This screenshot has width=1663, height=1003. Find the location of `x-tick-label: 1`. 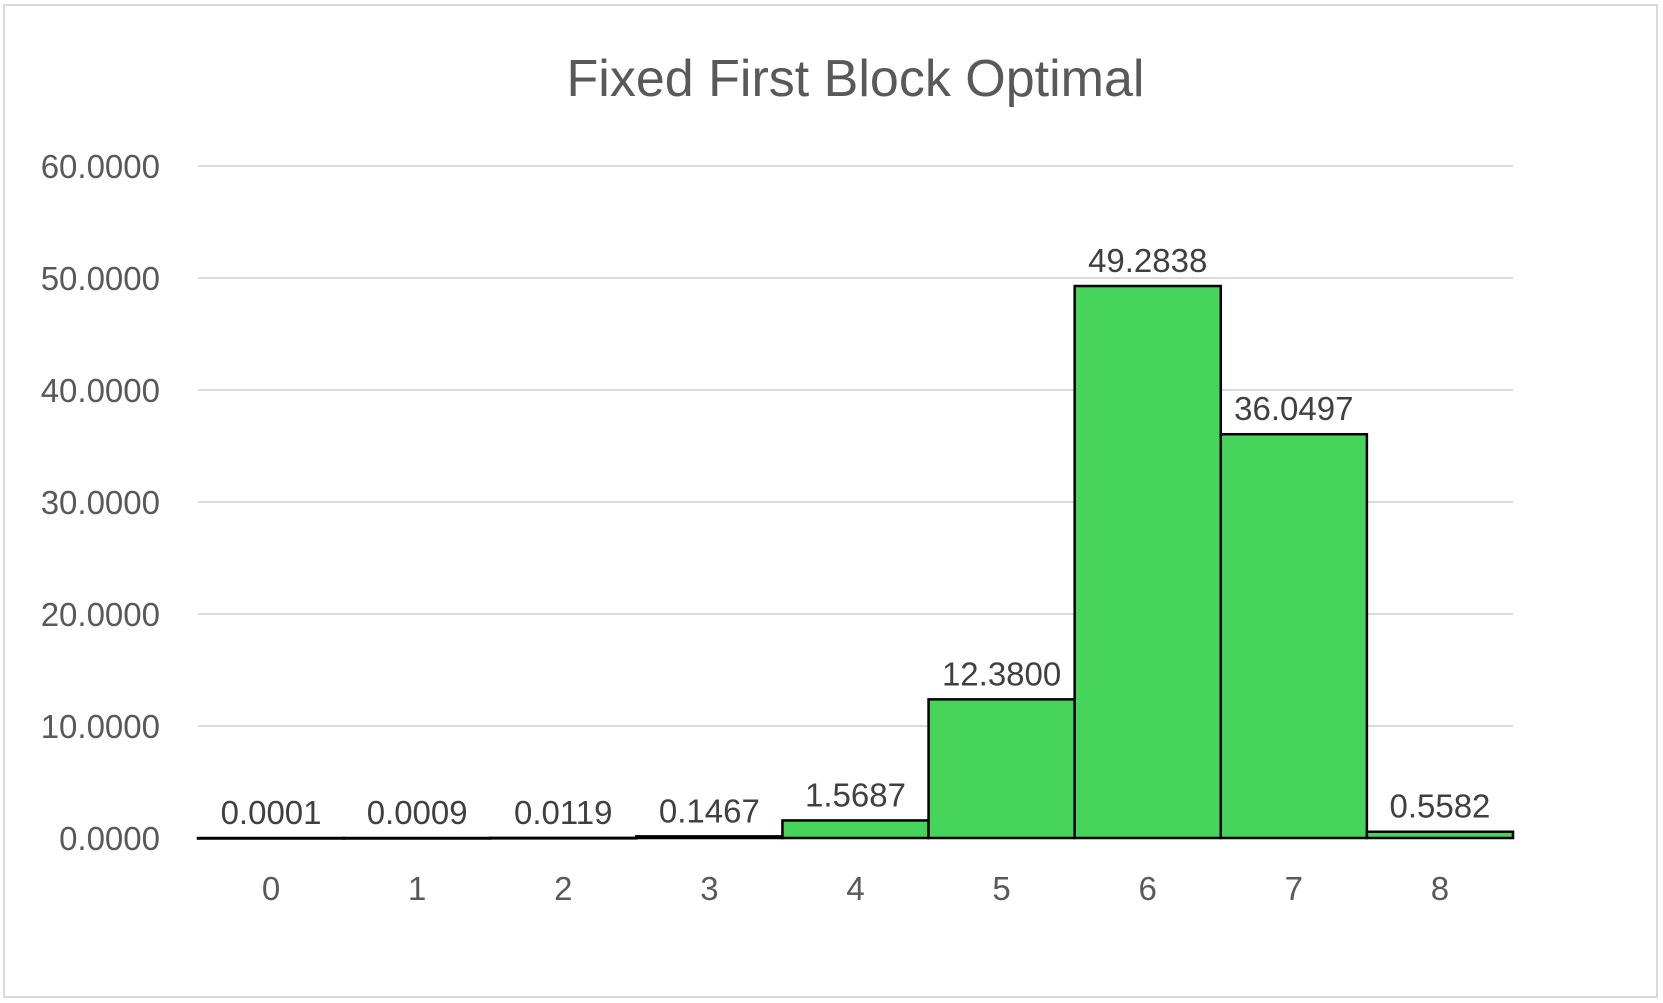

x-tick-label: 1 is located at coordinates (417, 888).